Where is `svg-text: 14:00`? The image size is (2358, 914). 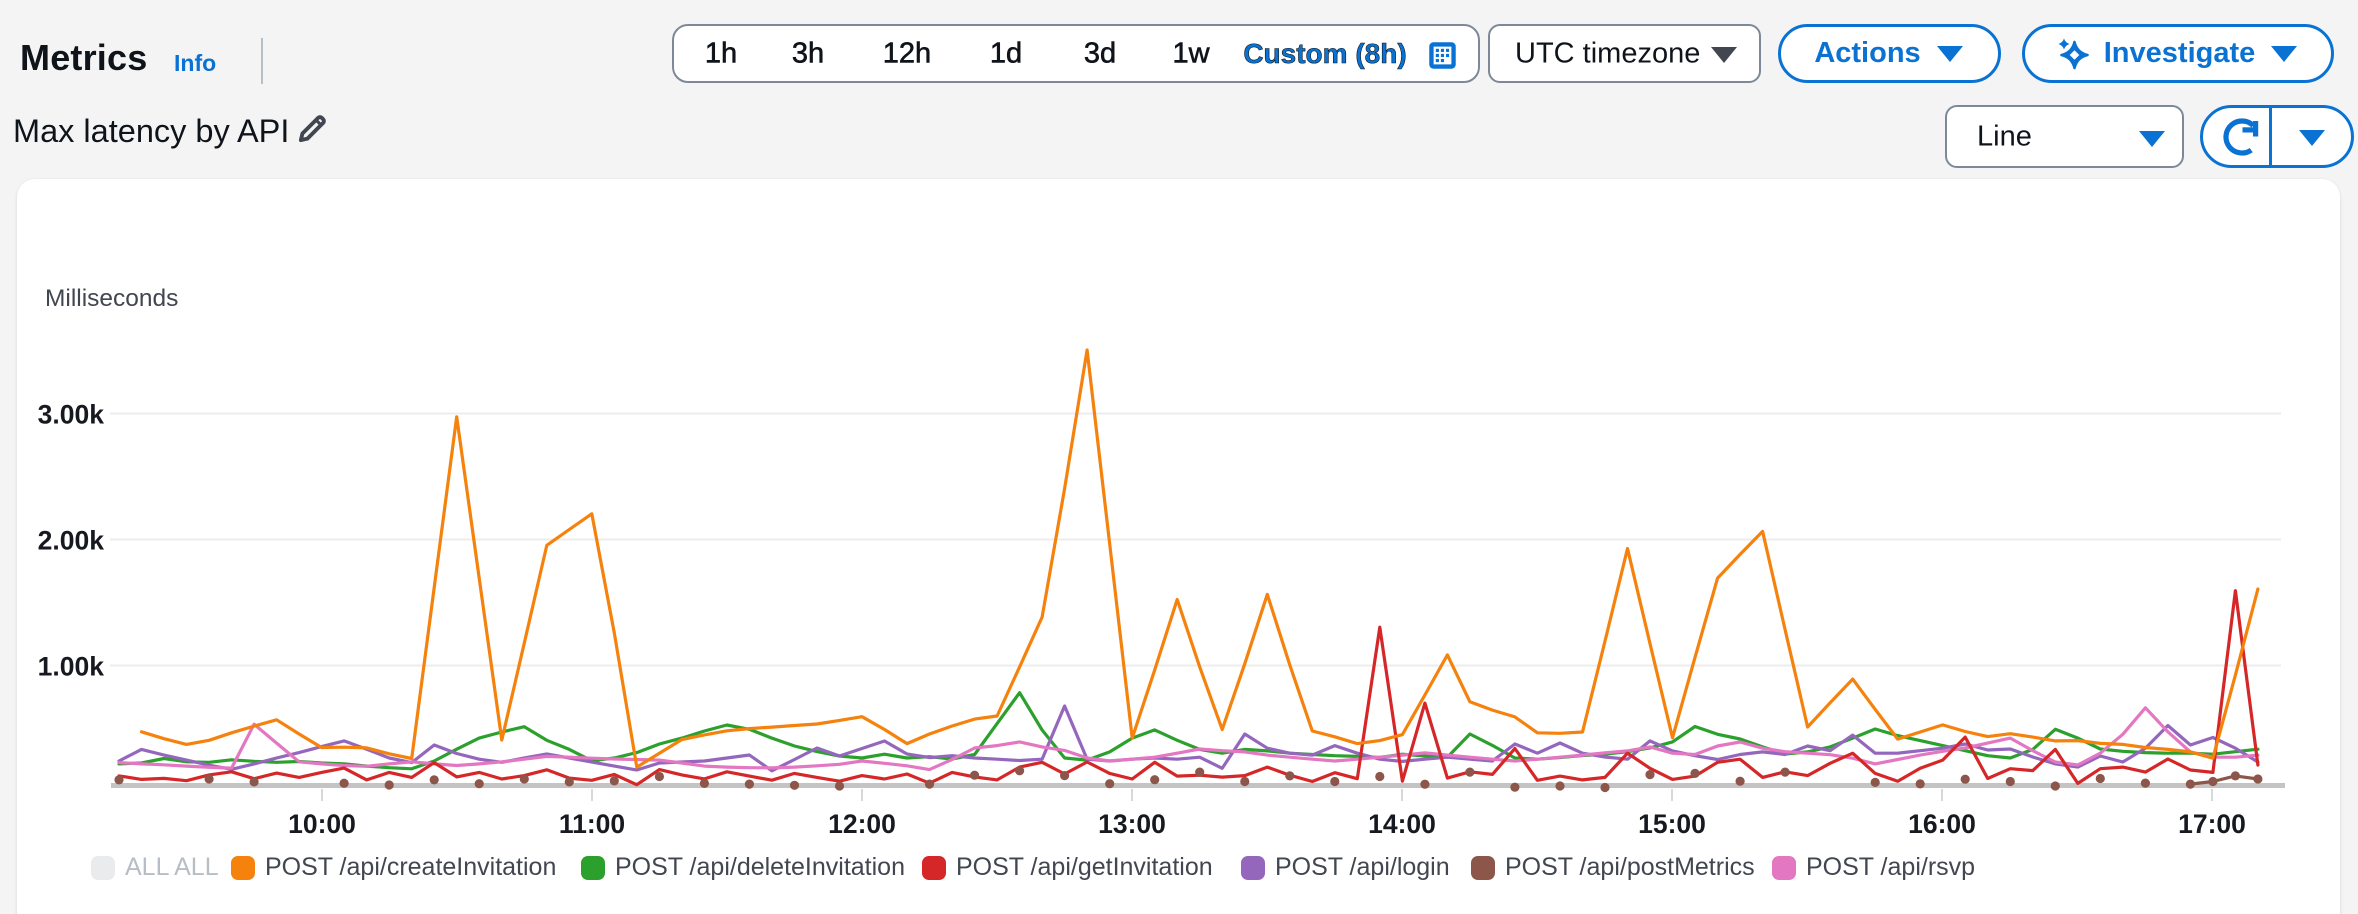
svg-text: 14:00 is located at coordinates (1402, 824).